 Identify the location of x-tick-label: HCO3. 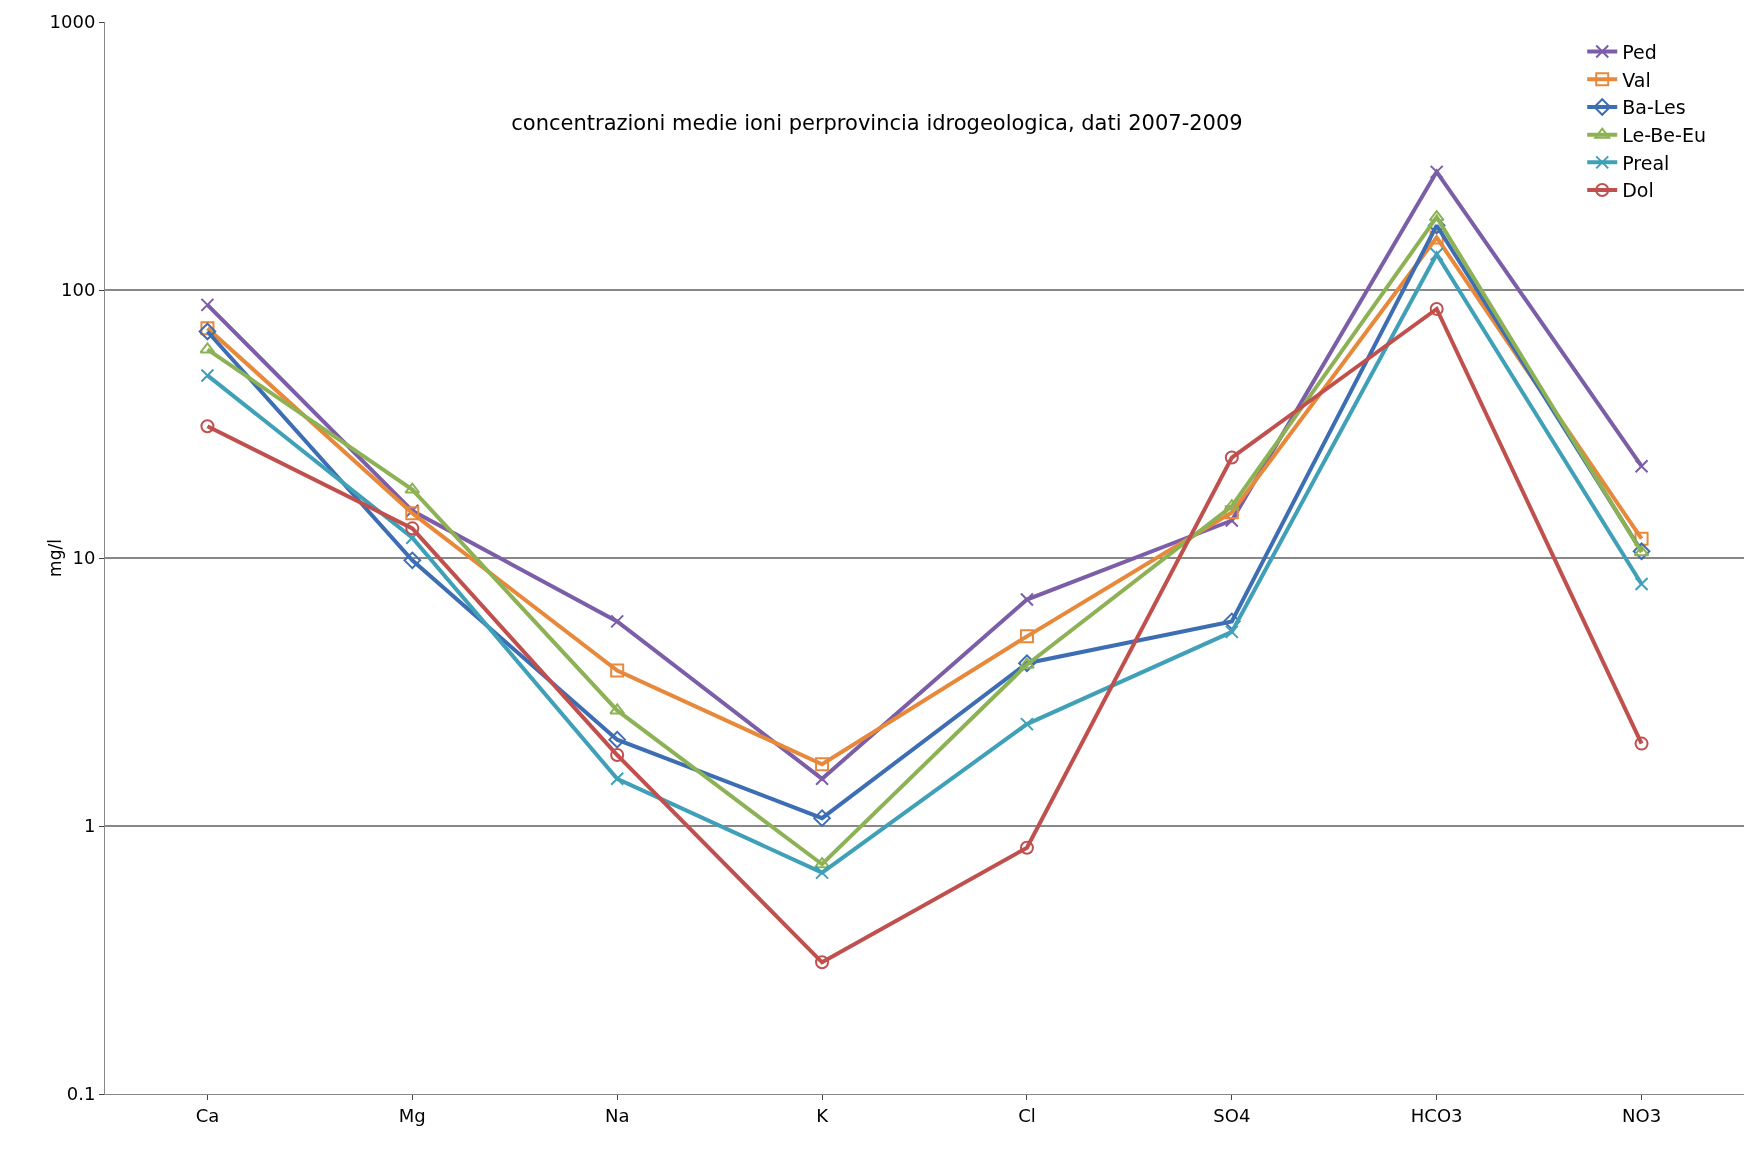
(1436, 1115).